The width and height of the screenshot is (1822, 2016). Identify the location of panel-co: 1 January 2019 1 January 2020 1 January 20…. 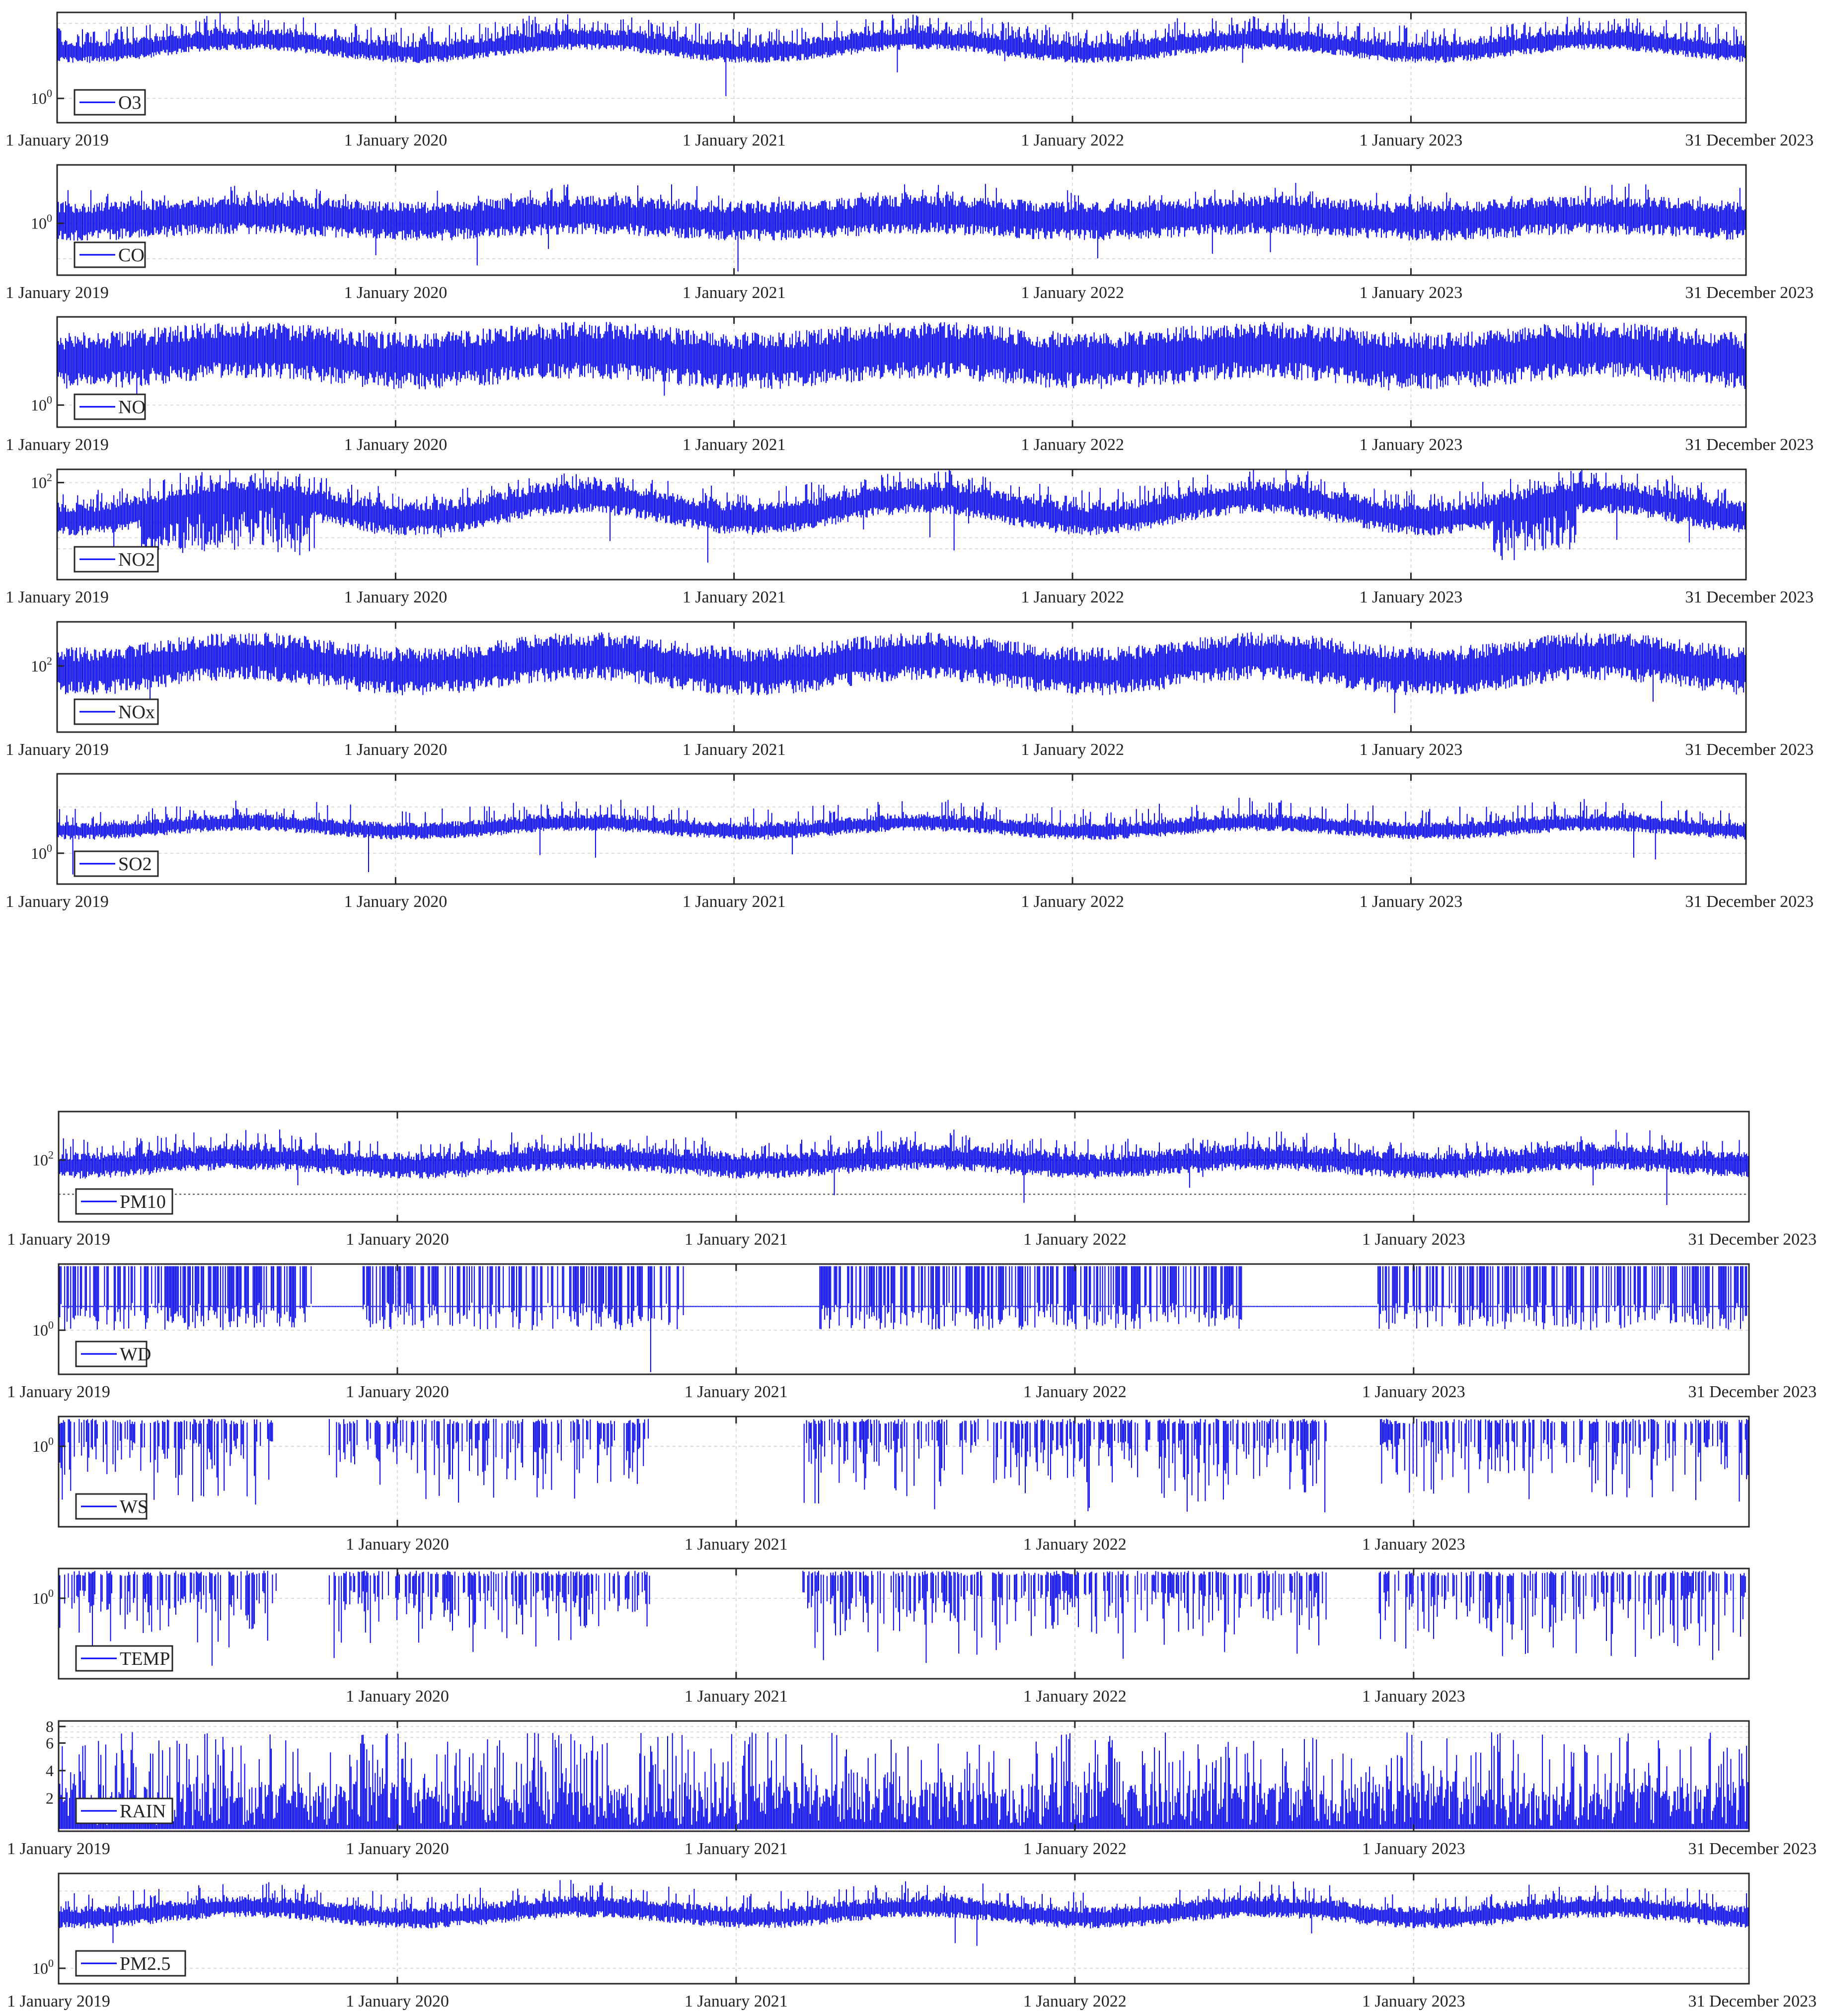
(910, 233).